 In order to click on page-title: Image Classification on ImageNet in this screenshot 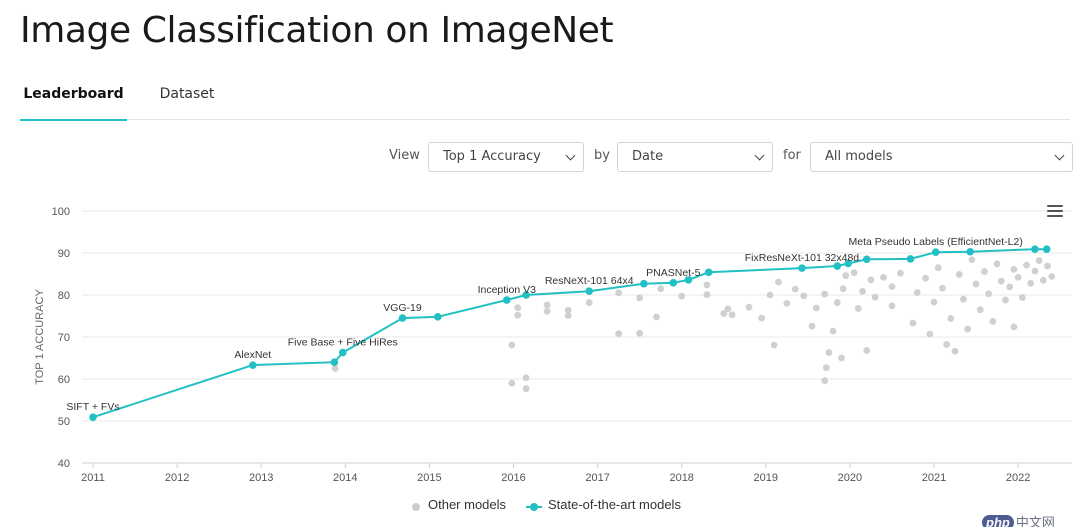, I will do `click(317, 30)`.